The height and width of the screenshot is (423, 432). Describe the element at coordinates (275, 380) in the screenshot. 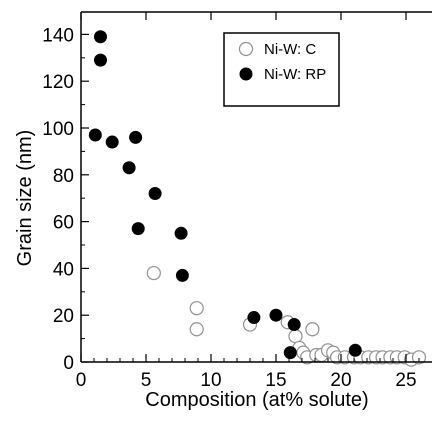

I see `x-tick-label: 15` at that location.